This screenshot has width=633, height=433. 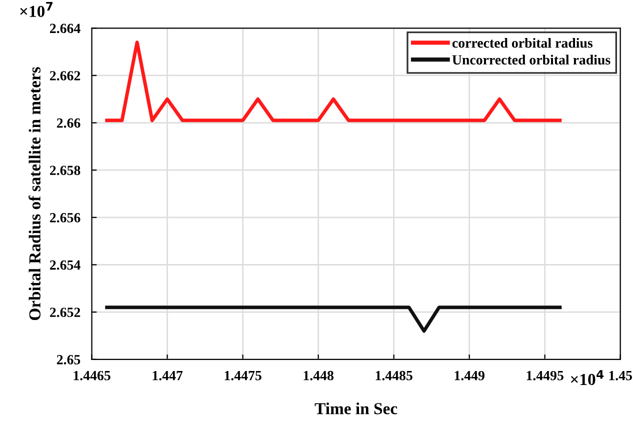 What do you see at coordinates (620, 375) in the screenshot?
I see `x-tick-label: 1.45` at bounding box center [620, 375].